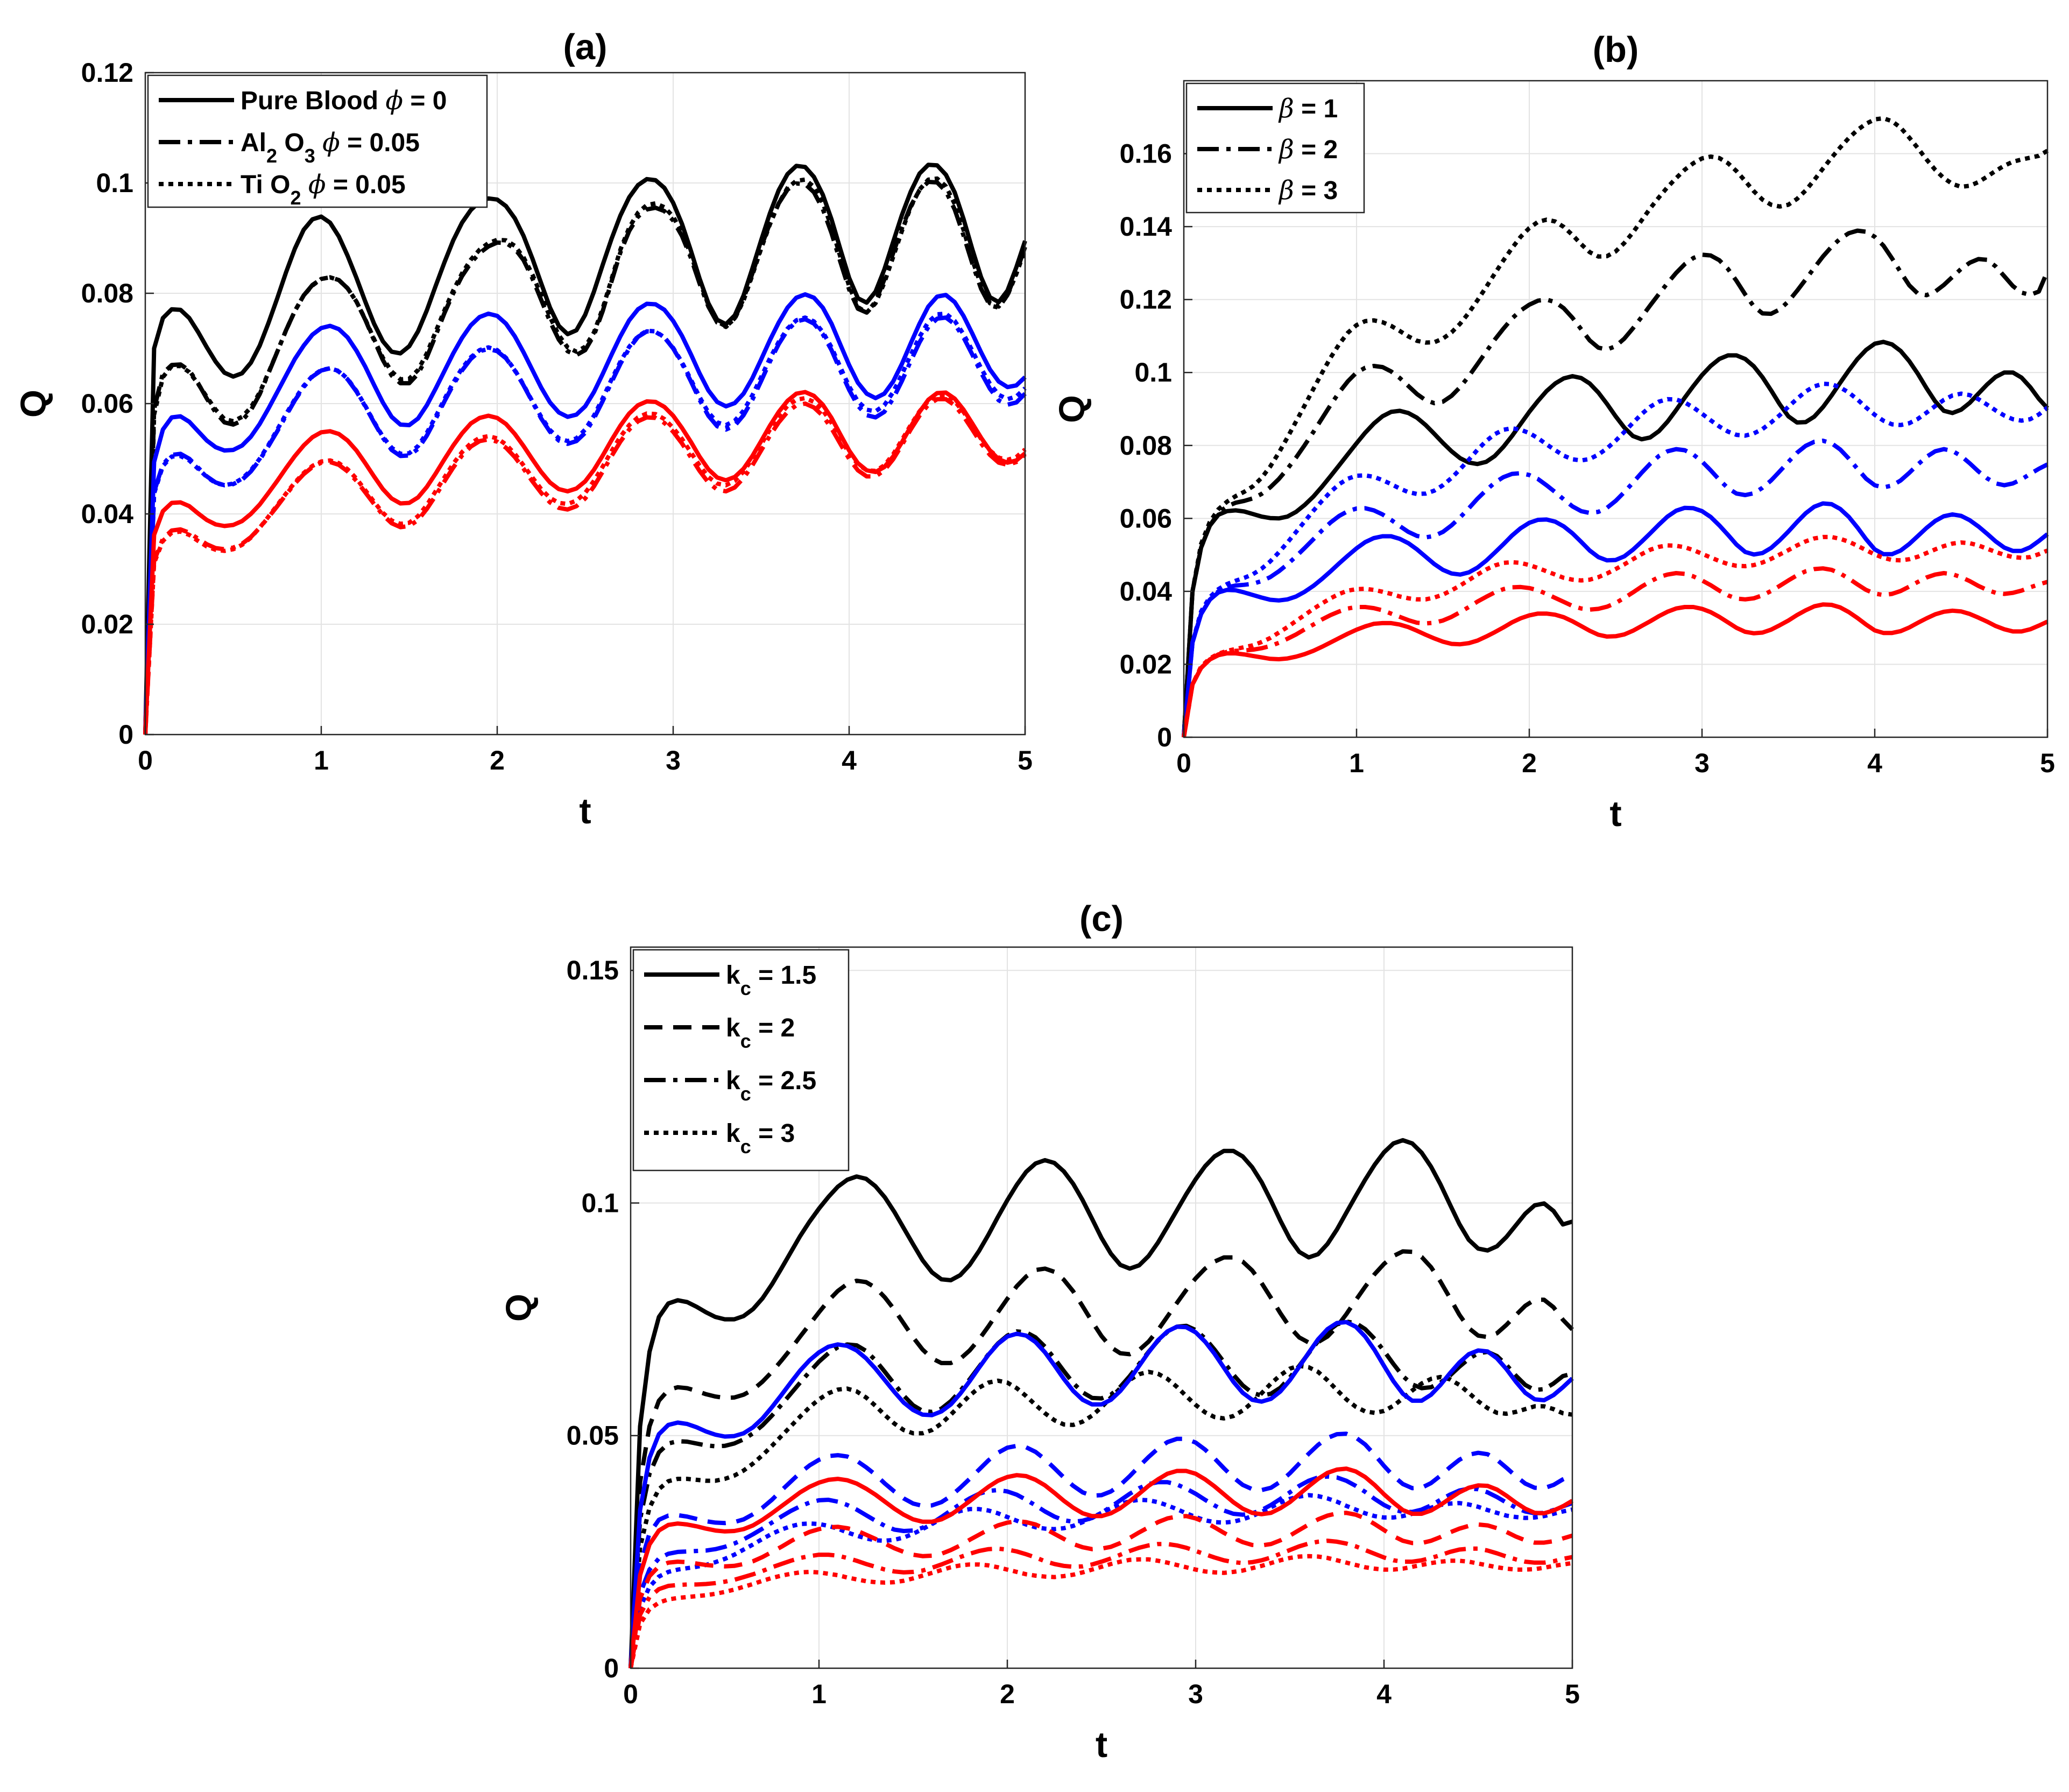 This screenshot has height=1792, width=2069. What do you see at coordinates (2047, 763) in the screenshot?
I see `panel-b-xtick-label-5: 5` at bounding box center [2047, 763].